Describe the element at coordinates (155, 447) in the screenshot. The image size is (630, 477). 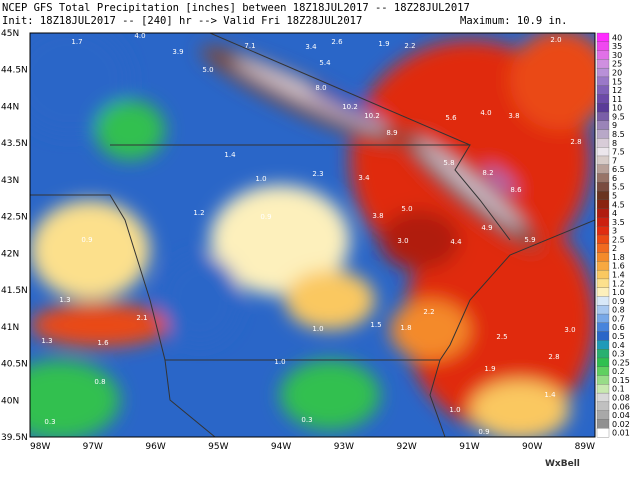
I see `lon-label: 96W` at that location.